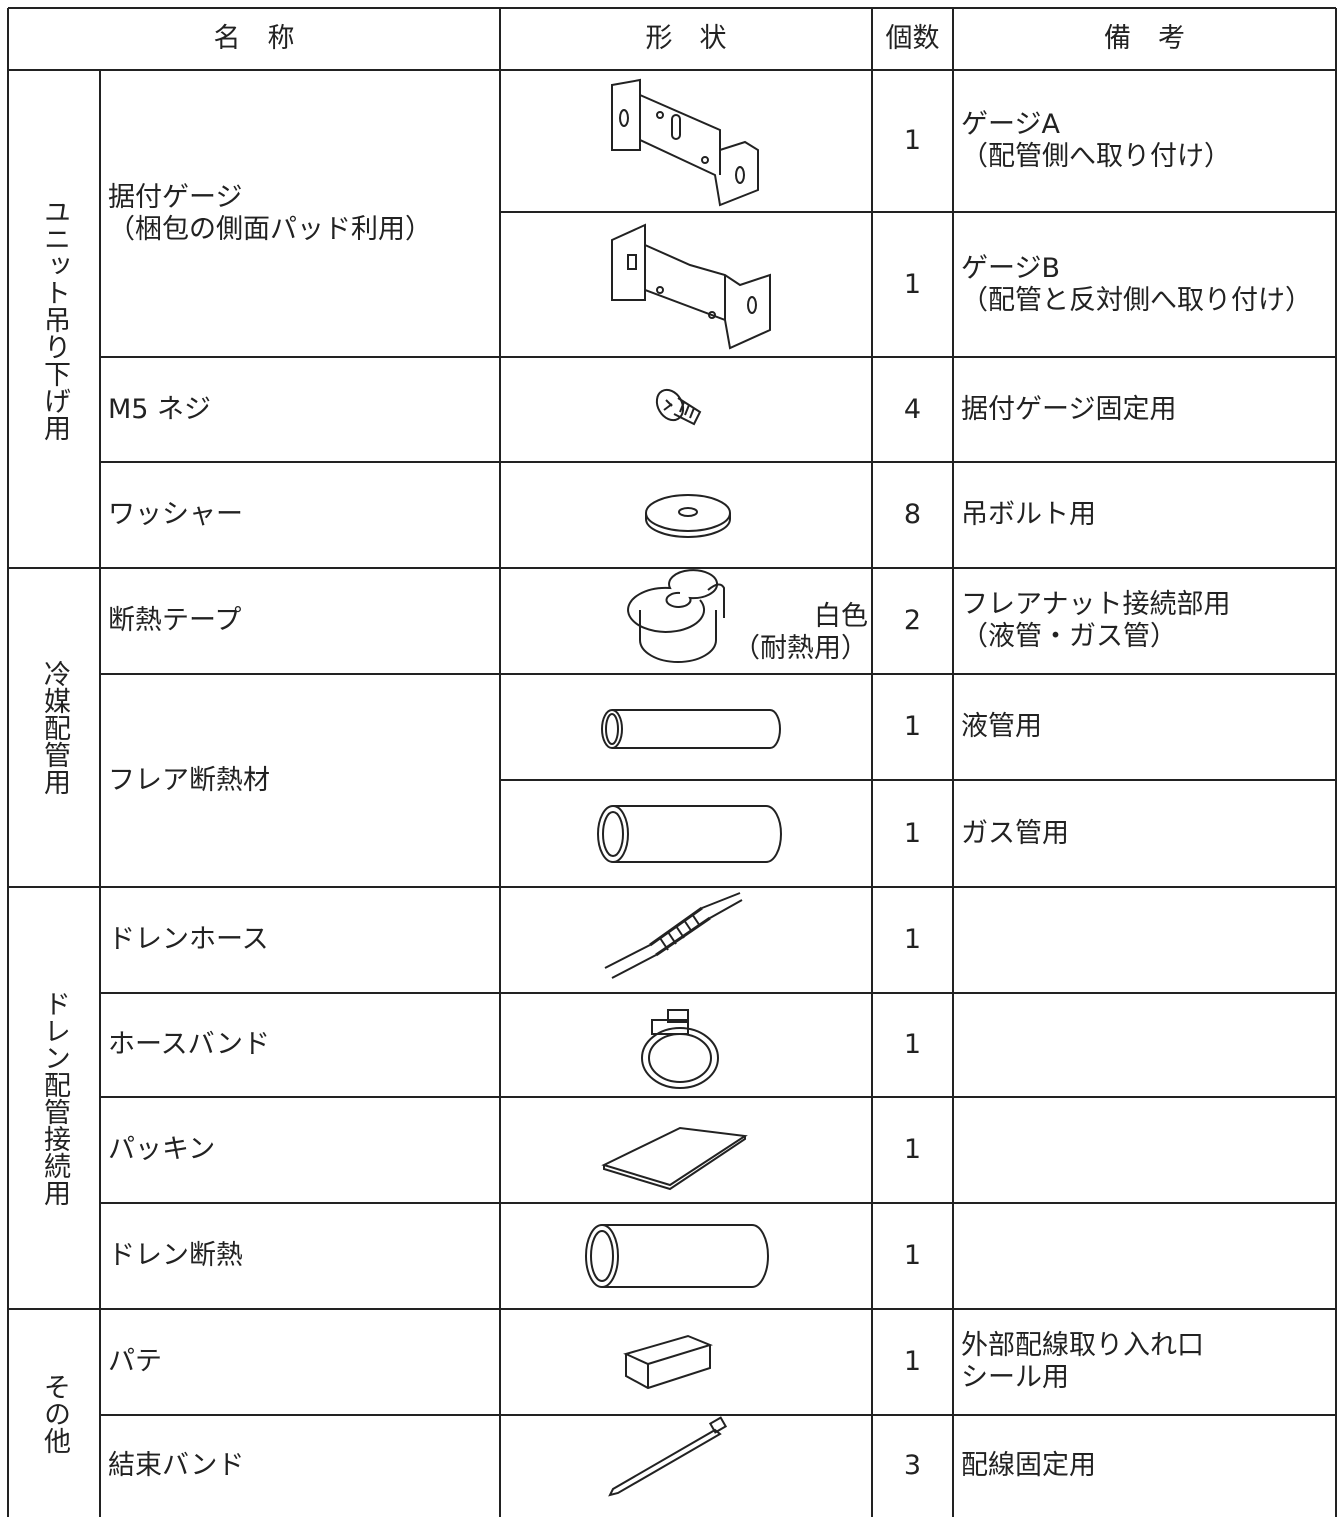 This screenshot has width=1344, height=1517. What do you see at coordinates (303, 1045) in the screenshot?
I see `item-name: ホースバンド` at bounding box center [303, 1045].